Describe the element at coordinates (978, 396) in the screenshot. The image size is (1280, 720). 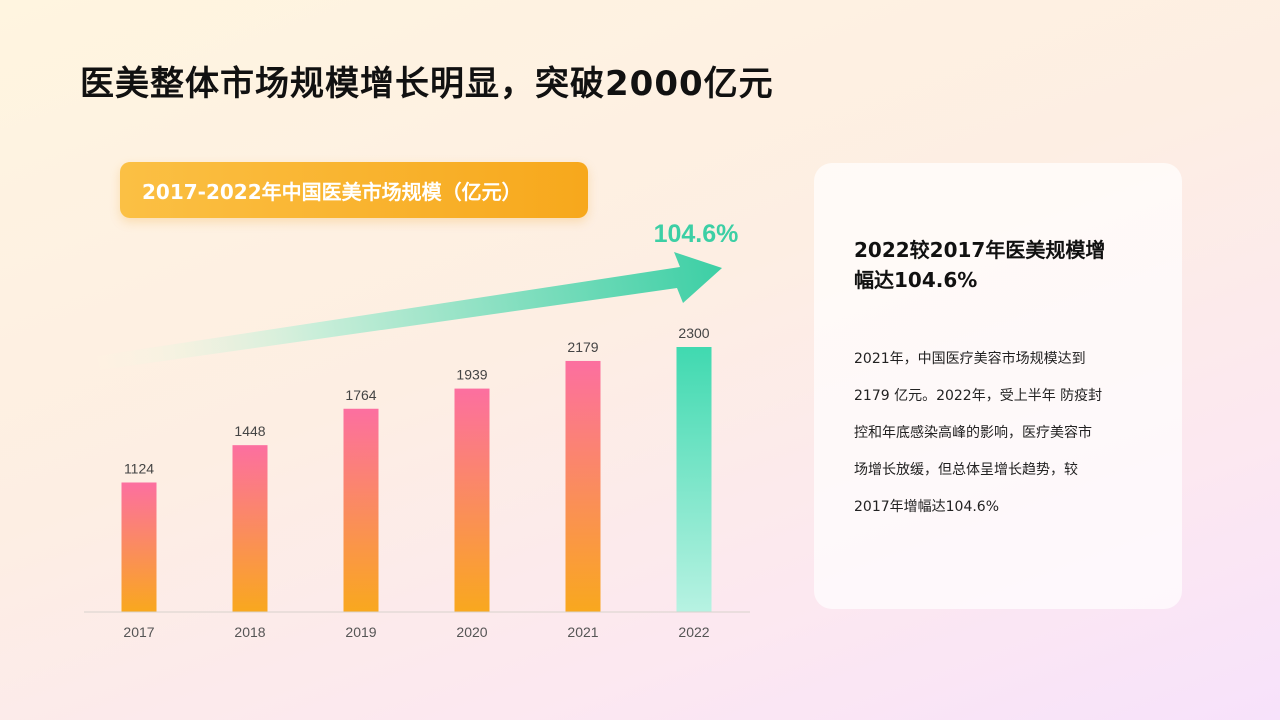
I see `summary-line: 2179 亿元。2022年，受上半年 防疫封` at that location.